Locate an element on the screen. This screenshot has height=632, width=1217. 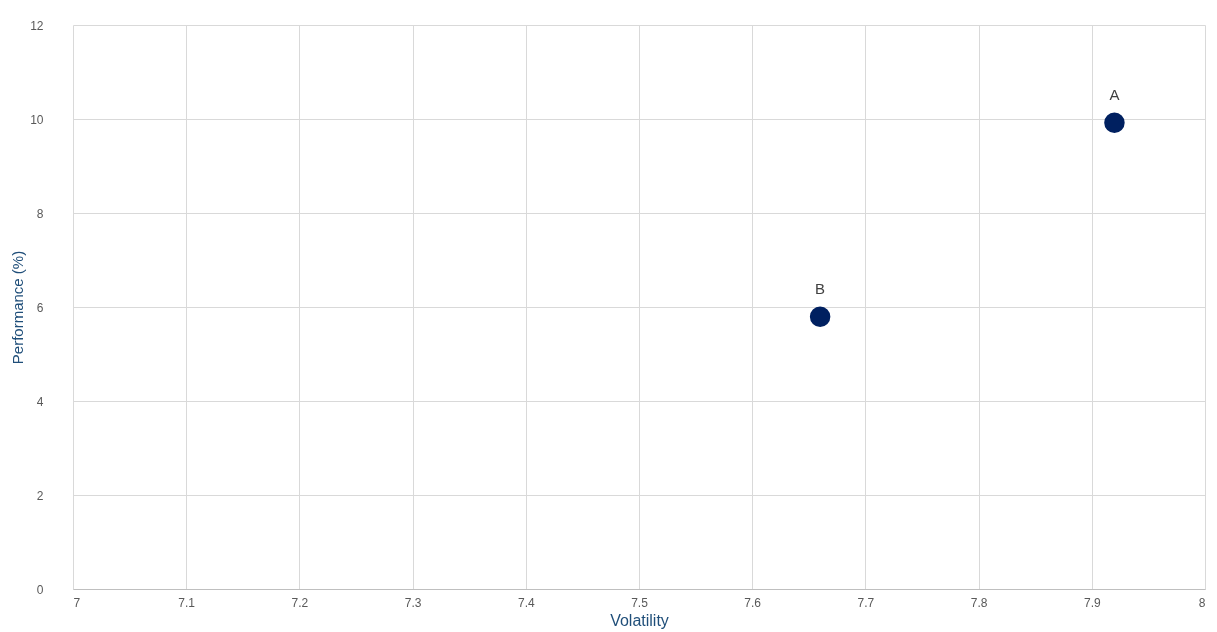
y-tick-label: 12 is located at coordinates (37, 25).